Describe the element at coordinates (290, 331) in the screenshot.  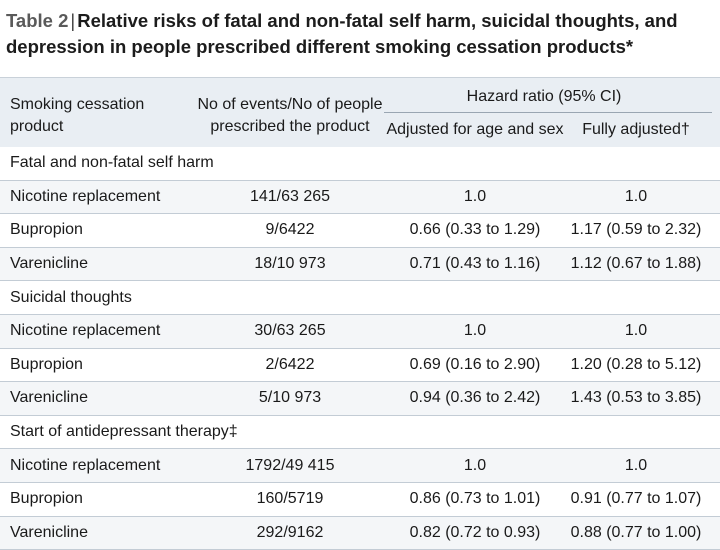
I see `cell-events: 30/63 265` at that location.